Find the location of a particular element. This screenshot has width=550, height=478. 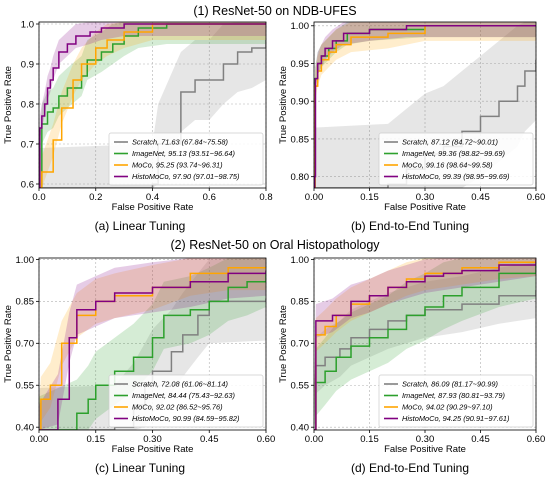

legend-entry-histomoco: HistoMoCo, 94.25 (90.91~97.61) is located at coordinates (456, 418).